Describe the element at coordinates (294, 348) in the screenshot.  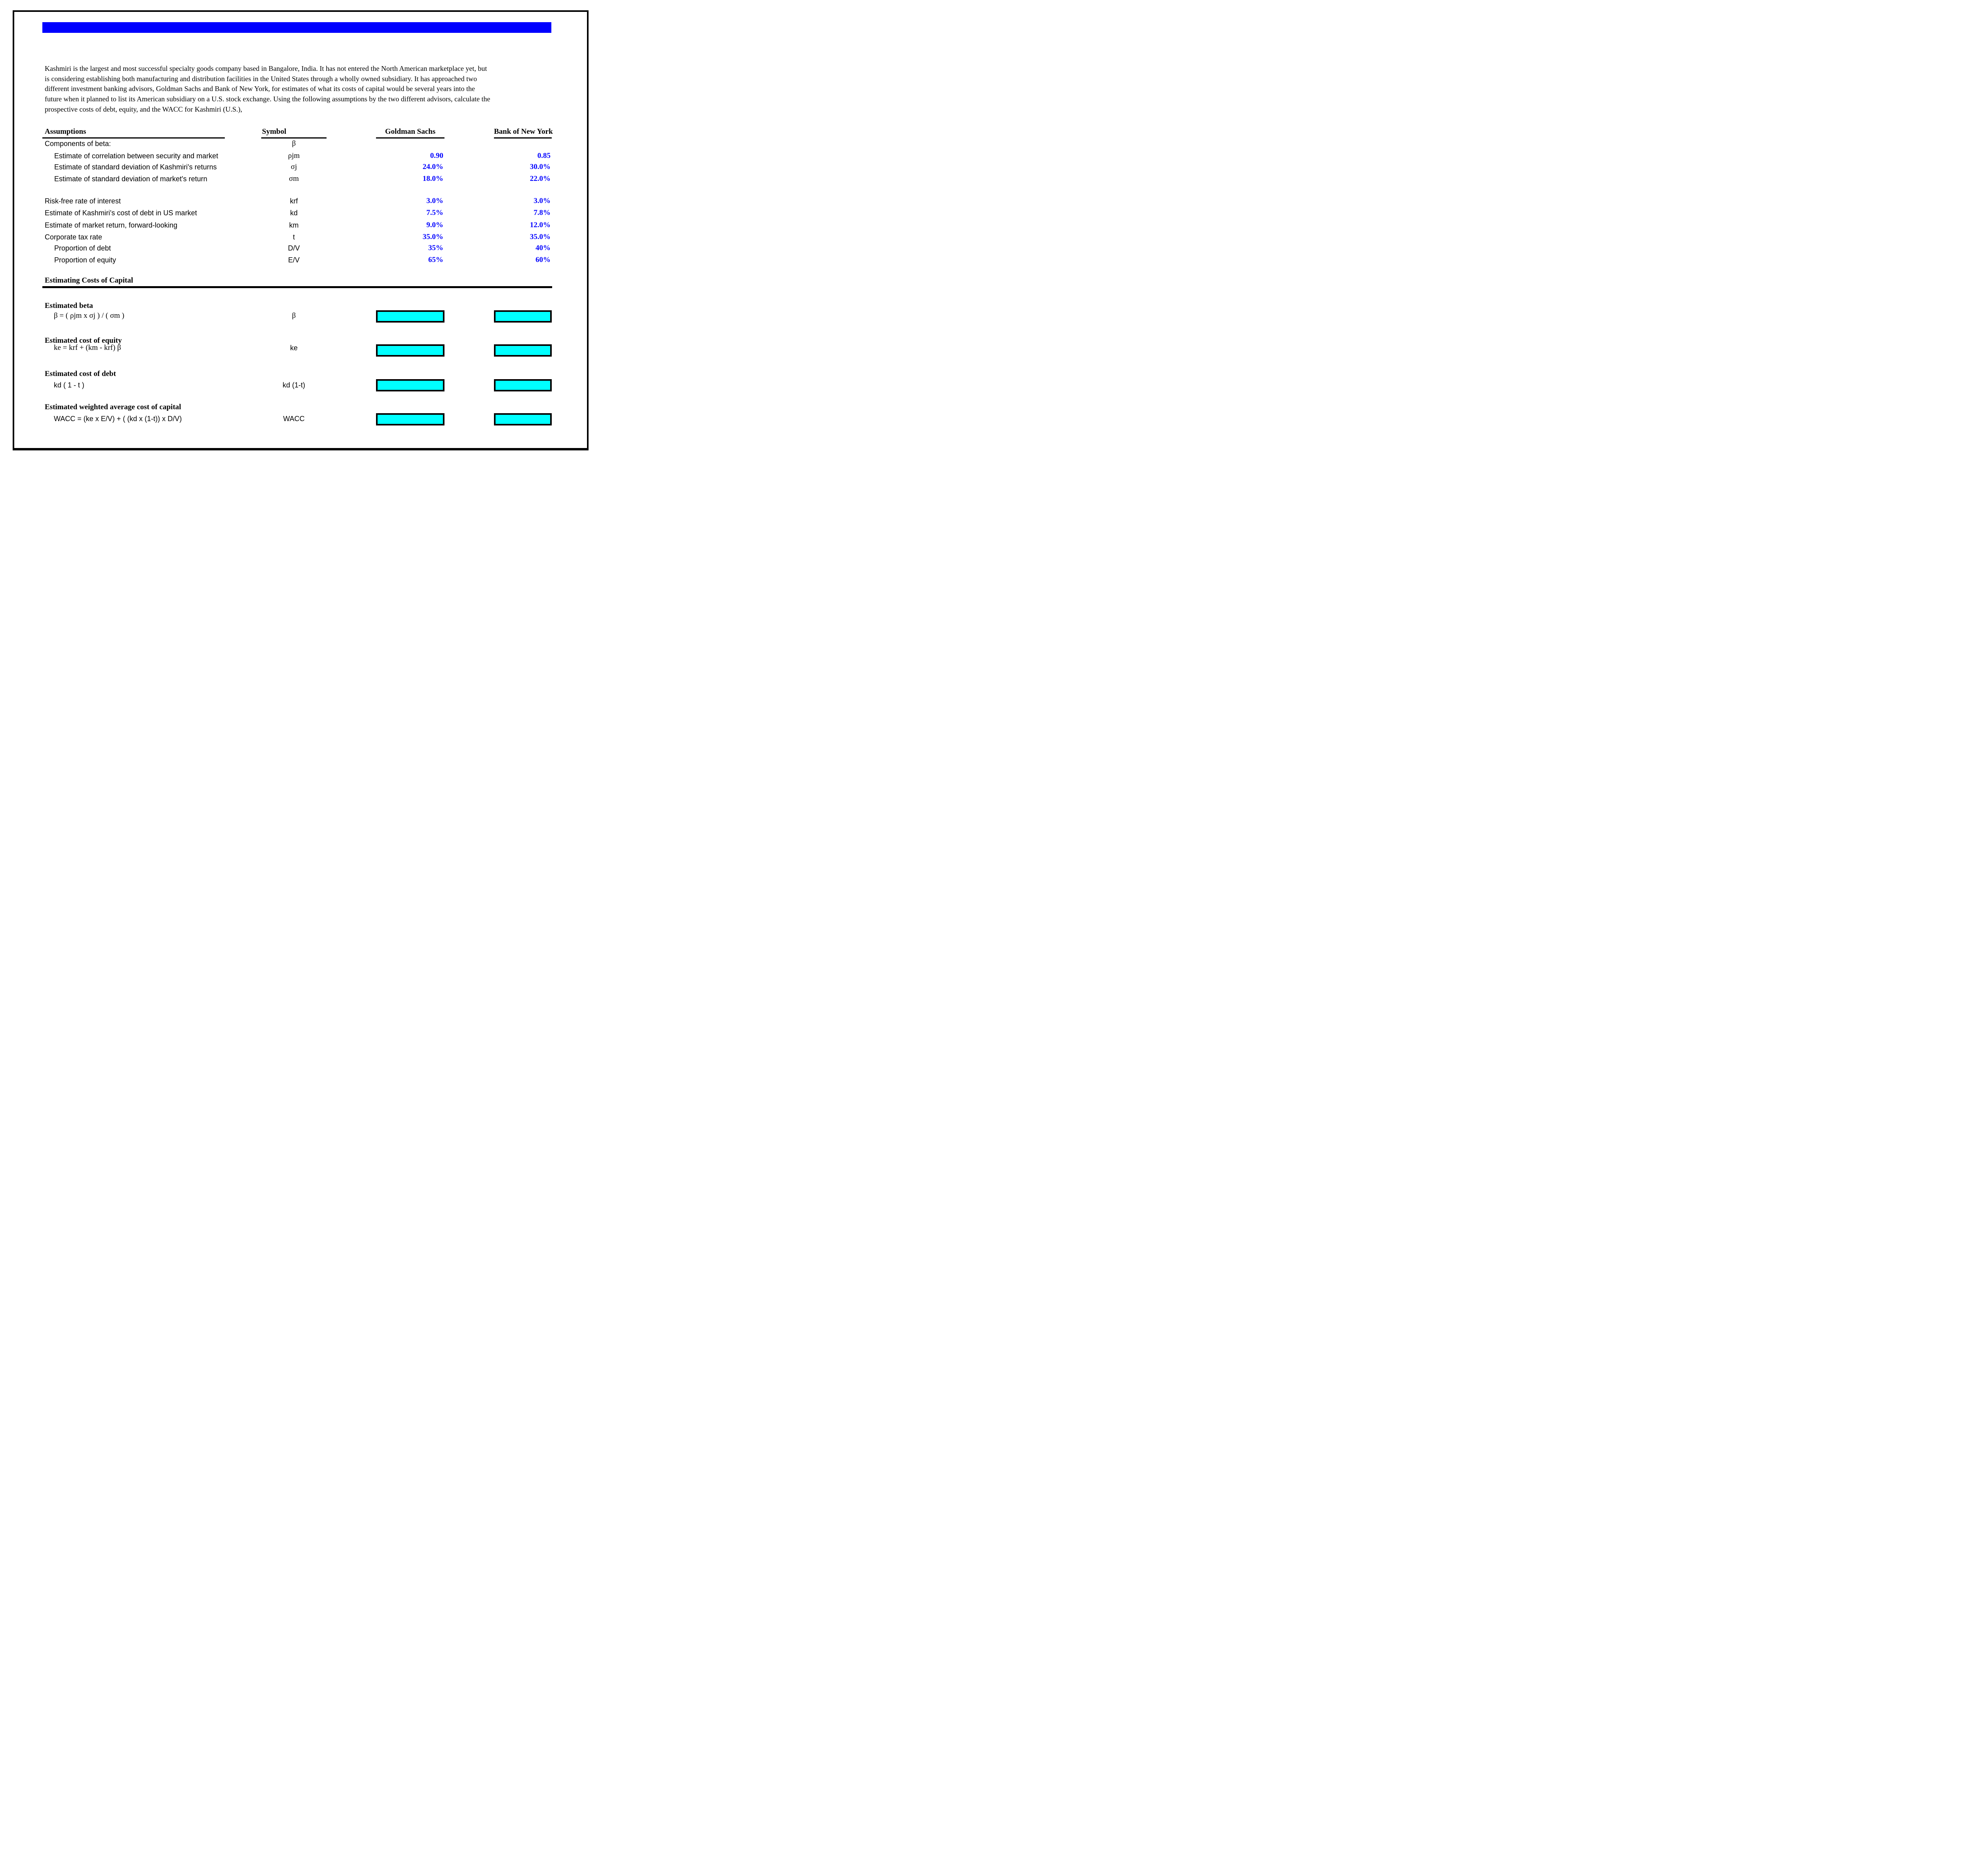
I see `block-symbol: ke` at that location.